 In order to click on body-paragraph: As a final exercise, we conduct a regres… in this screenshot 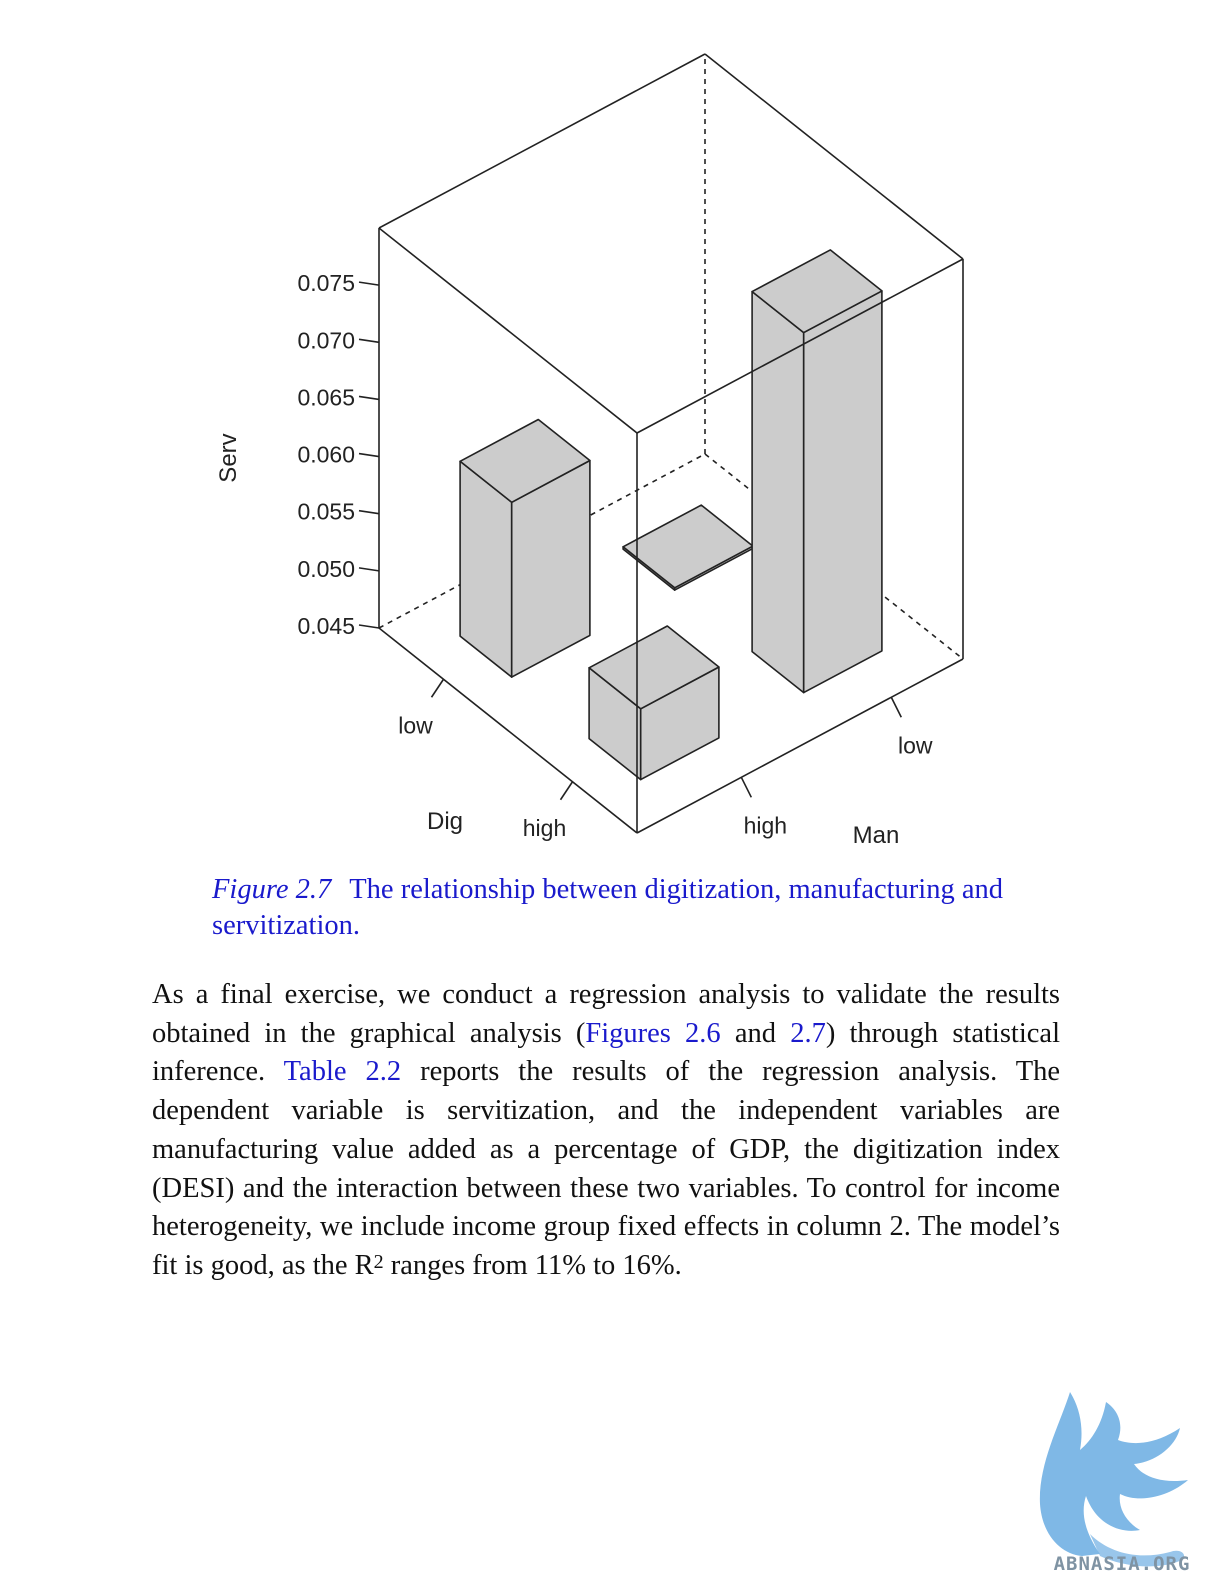, I will do `click(606, 1131)`.